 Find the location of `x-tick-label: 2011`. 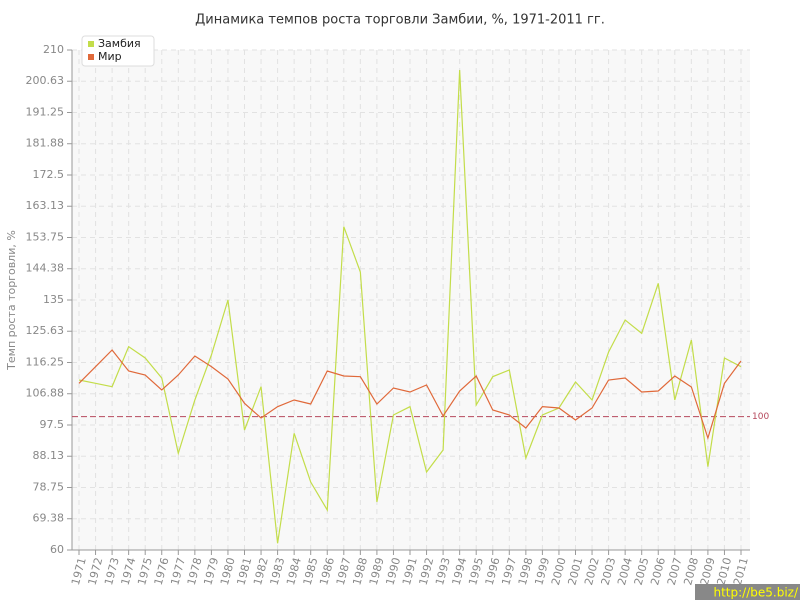

x-tick-label: 2011 is located at coordinates (741, 571).